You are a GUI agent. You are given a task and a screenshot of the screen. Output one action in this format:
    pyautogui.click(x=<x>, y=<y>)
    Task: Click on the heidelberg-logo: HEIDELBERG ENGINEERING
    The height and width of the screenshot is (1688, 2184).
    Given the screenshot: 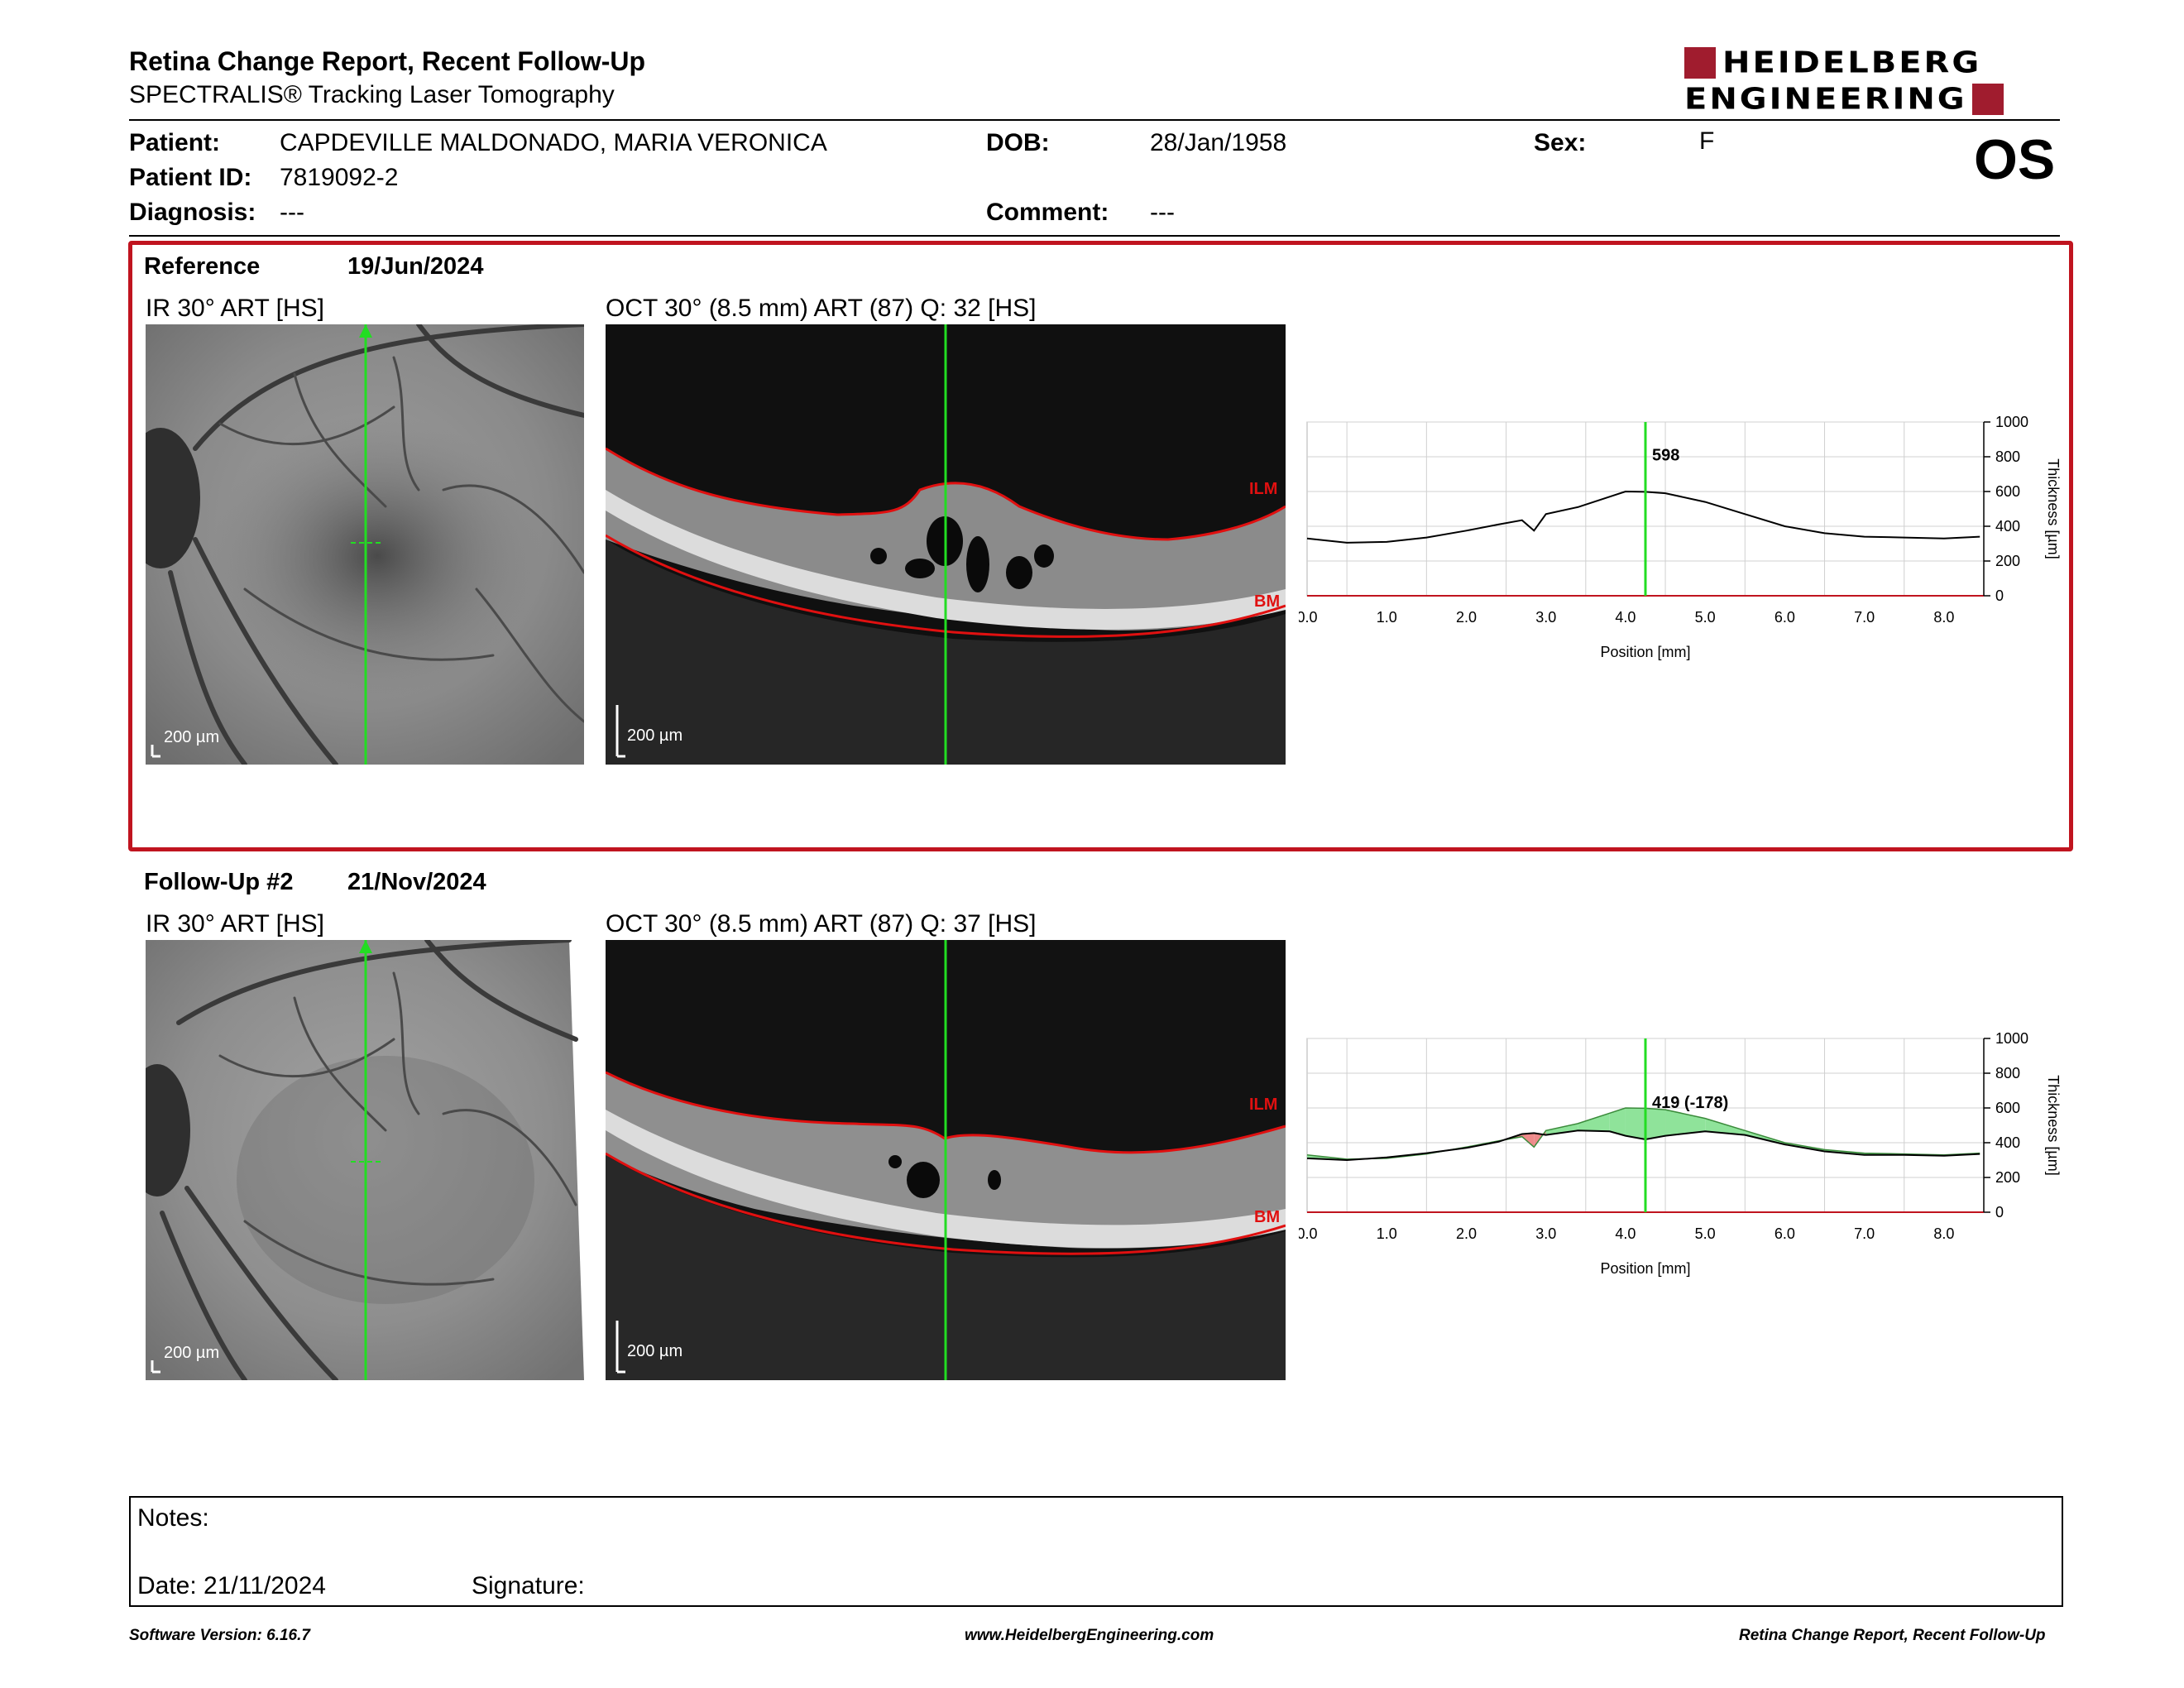 What is the action you would take?
    pyautogui.click(x=1876, y=81)
    